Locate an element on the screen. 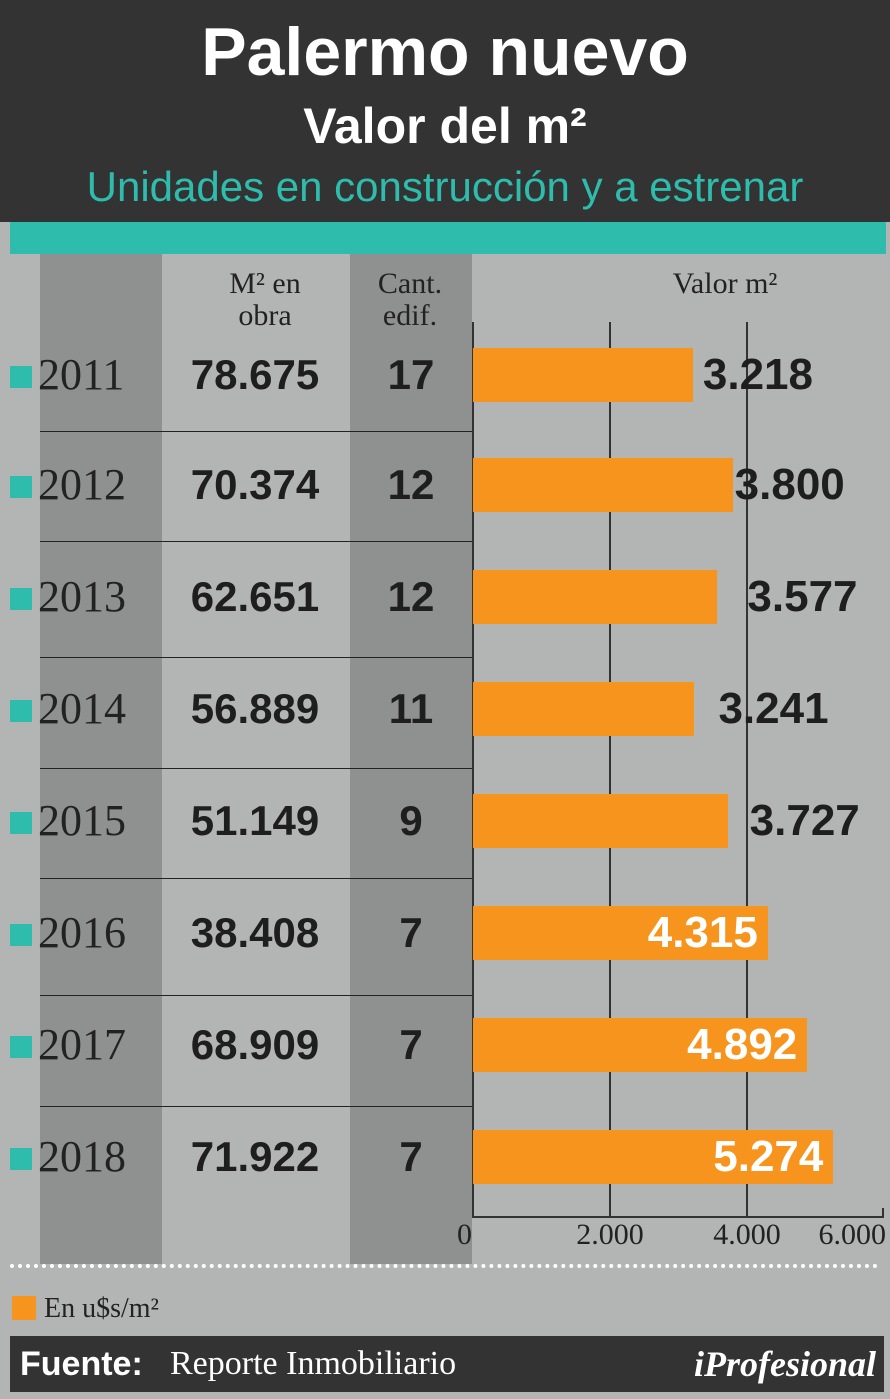  m2-en-obra-value: 68.909 is located at coordinates (255, 1044).